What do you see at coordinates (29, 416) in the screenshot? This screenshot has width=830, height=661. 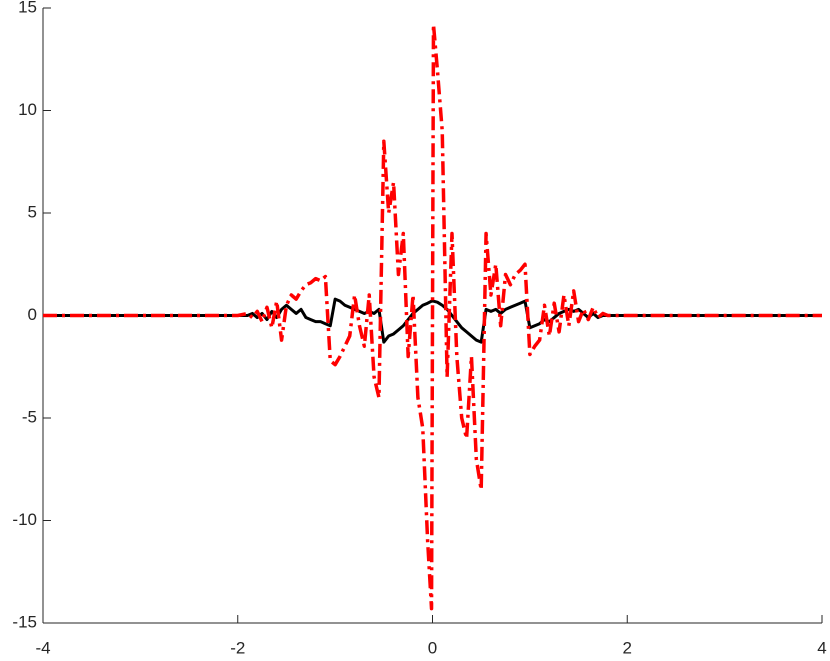 I see `y-tick-label: -5` at bounding box center [29, 416].